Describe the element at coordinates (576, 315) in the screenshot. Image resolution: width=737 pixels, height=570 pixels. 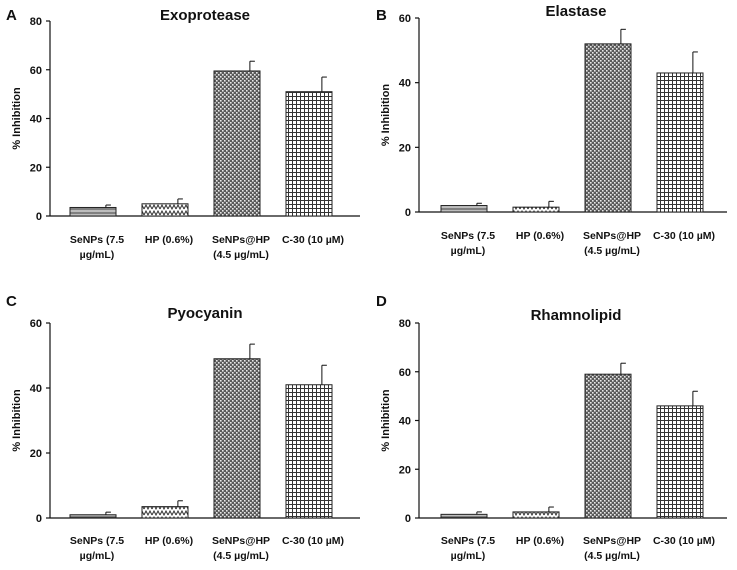
I see `chart-title: Rhamnolipid` at that location.